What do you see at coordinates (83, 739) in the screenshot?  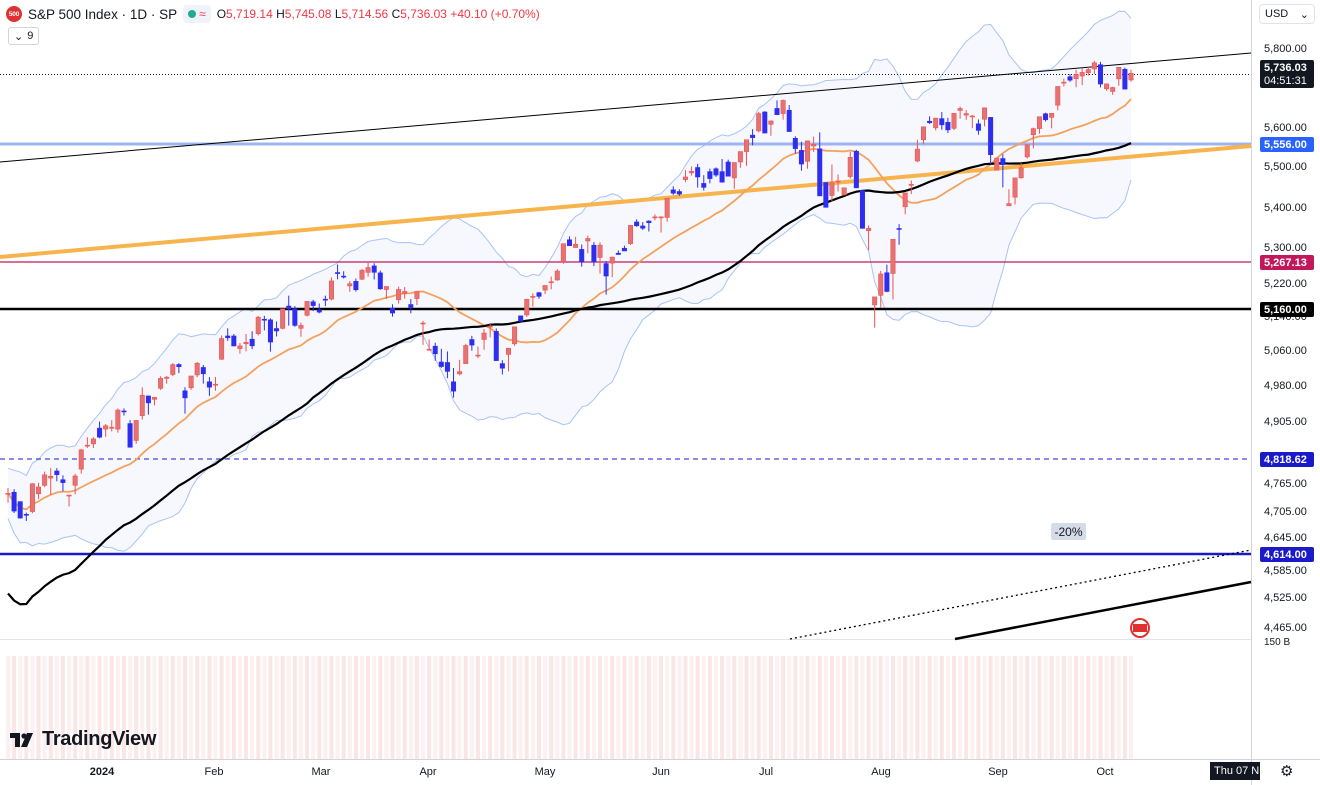 I see `tradingview-logo: TradingView` at bounding box center [83, 739].